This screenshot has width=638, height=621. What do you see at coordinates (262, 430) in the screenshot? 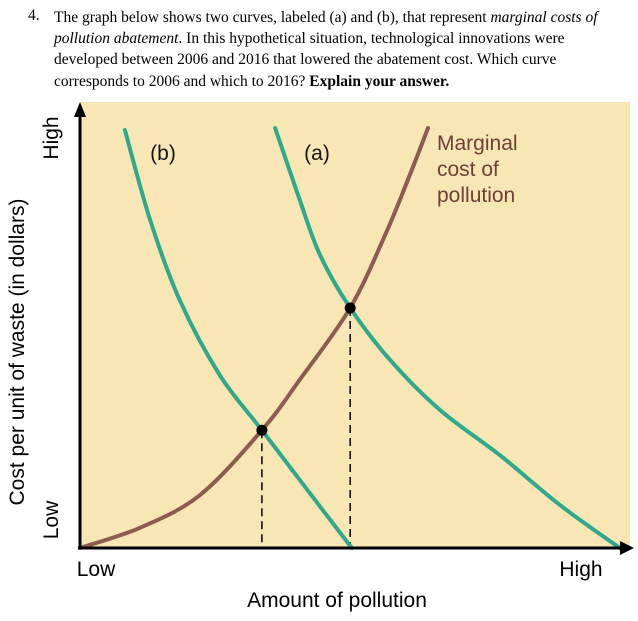
I see `intersection-dot-b` at bounding box center [262, 430].